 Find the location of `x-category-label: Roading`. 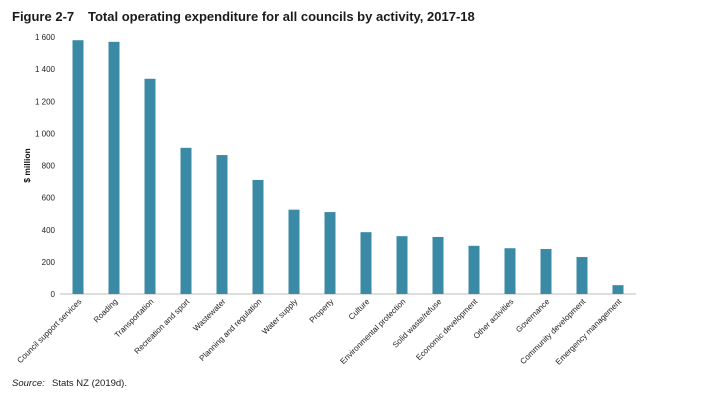

x-category-label: Roading is located at coordinates (105, 310).